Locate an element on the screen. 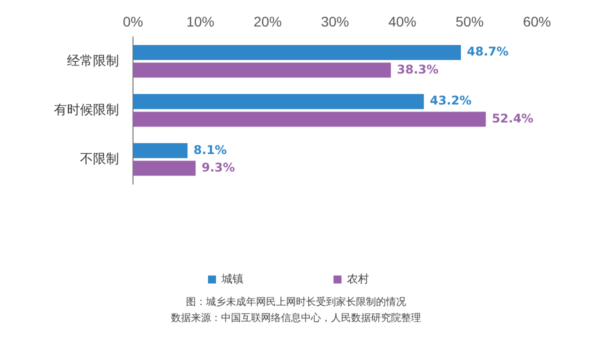 The height and width of the screenshot is (354, 592). x-tick-label: 50% is located at coordinates (470, 21).